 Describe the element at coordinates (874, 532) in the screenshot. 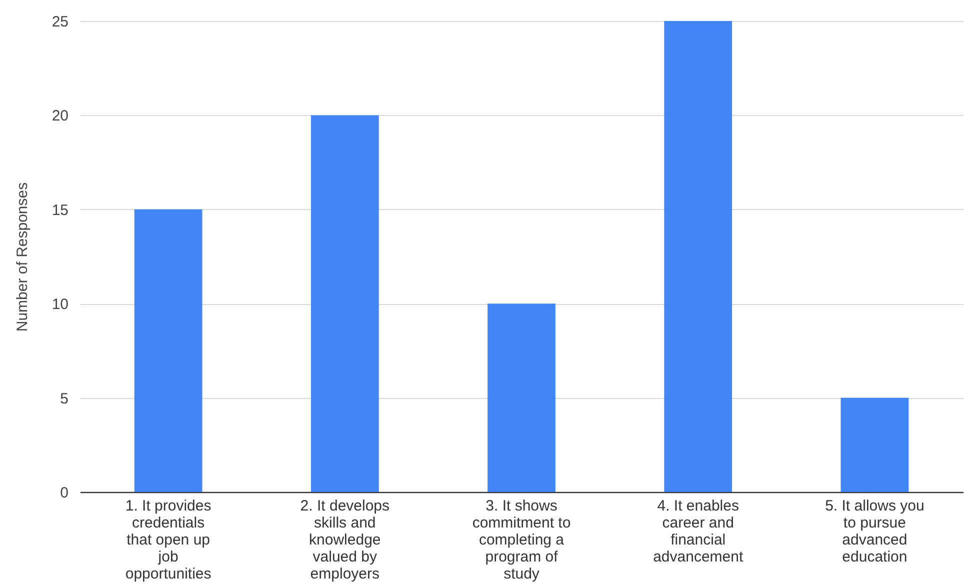

I see `x-tick-label: 5. It allows you to pursue advanced education` at that location.